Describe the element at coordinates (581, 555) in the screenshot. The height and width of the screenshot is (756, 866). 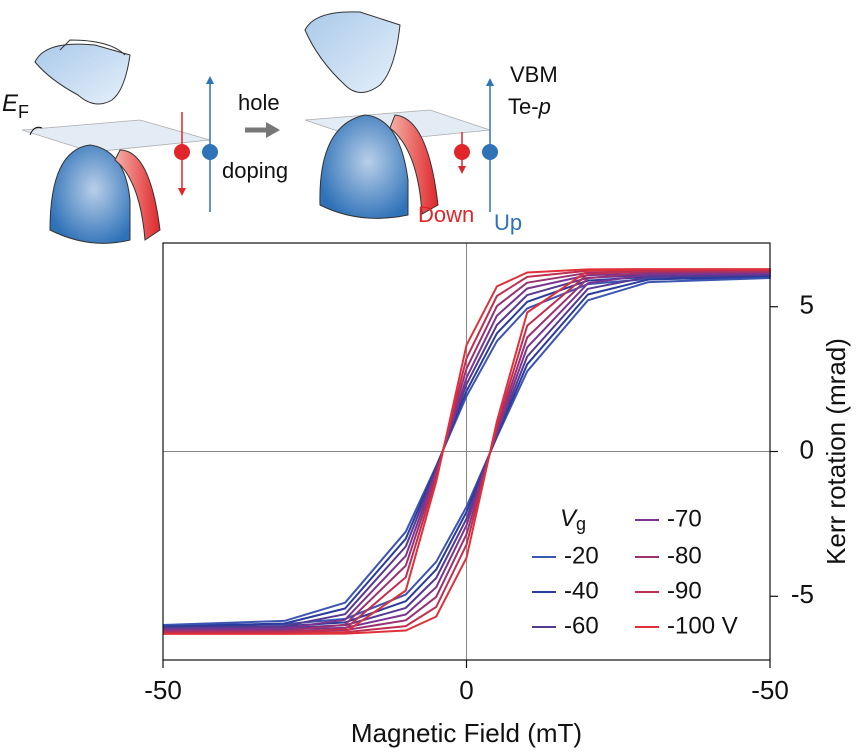
I see `legend-label: -20` at that location.